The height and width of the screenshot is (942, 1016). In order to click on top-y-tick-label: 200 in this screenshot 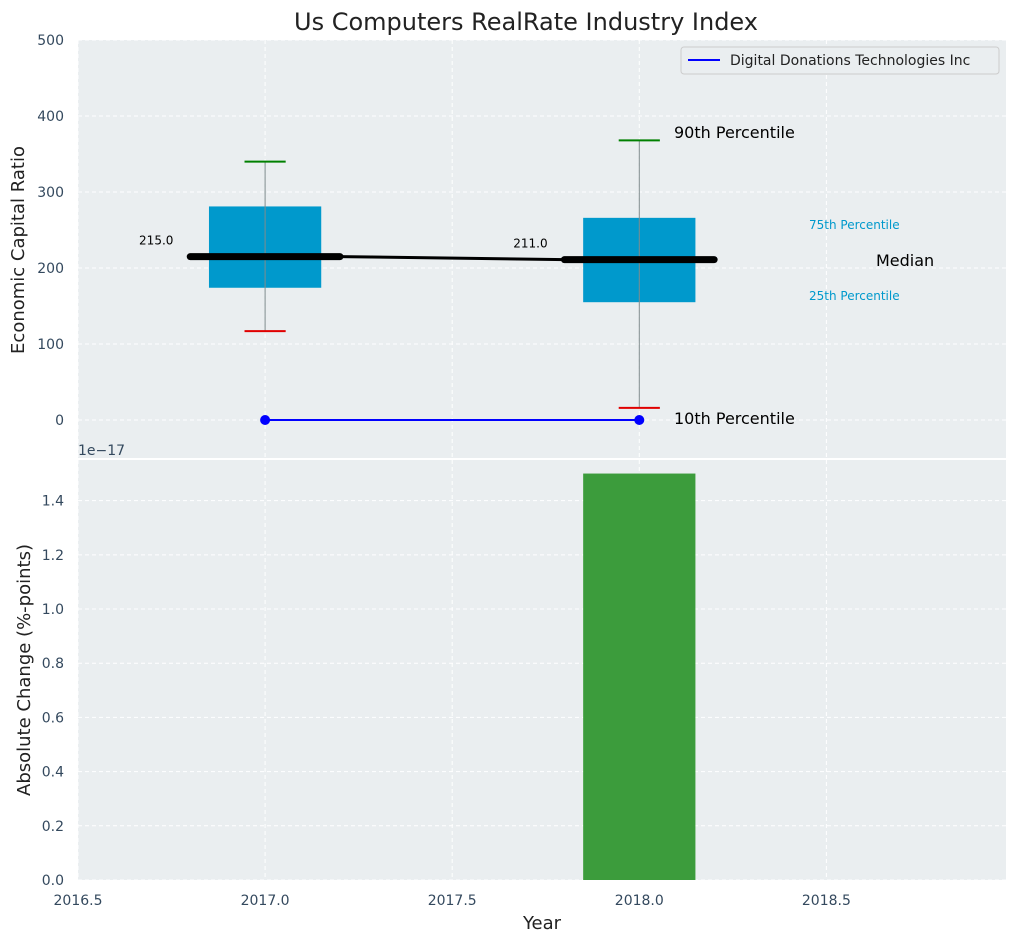, I will do `click(50, 269)`.